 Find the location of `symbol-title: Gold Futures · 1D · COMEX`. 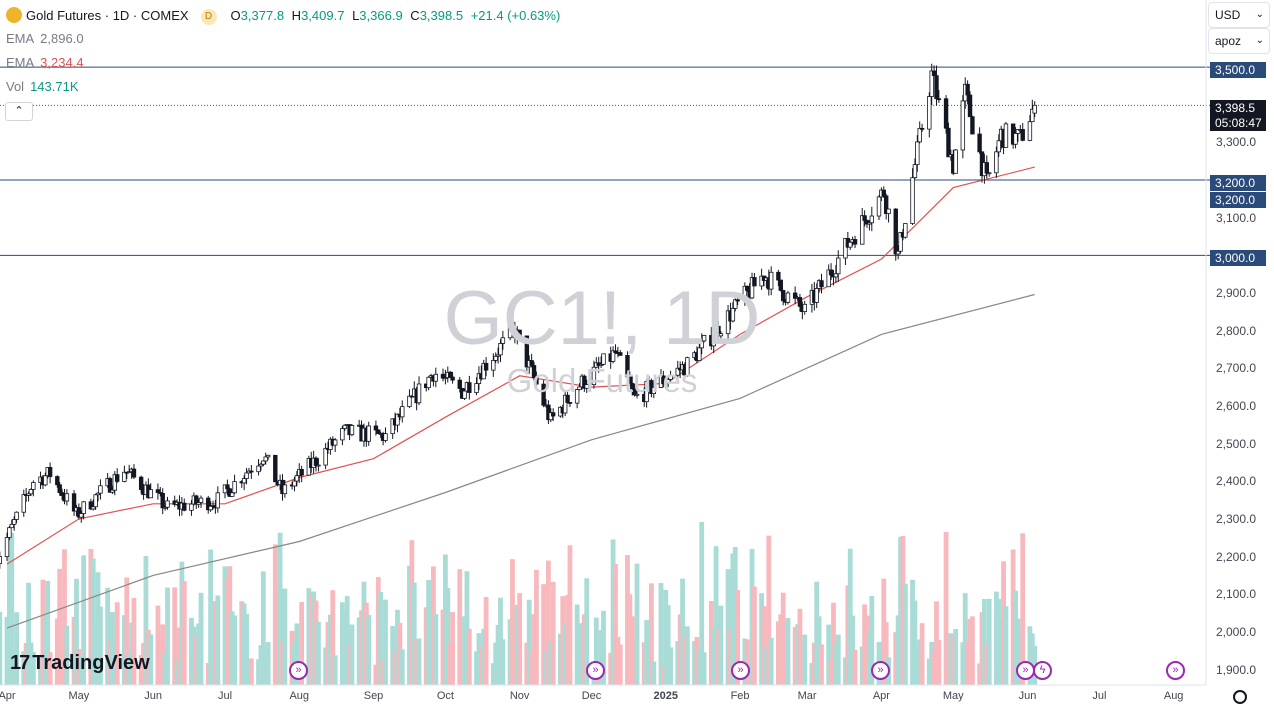

symbol-title: Gold Futures · 1D · COMEX is located at coordinates (107, 15).